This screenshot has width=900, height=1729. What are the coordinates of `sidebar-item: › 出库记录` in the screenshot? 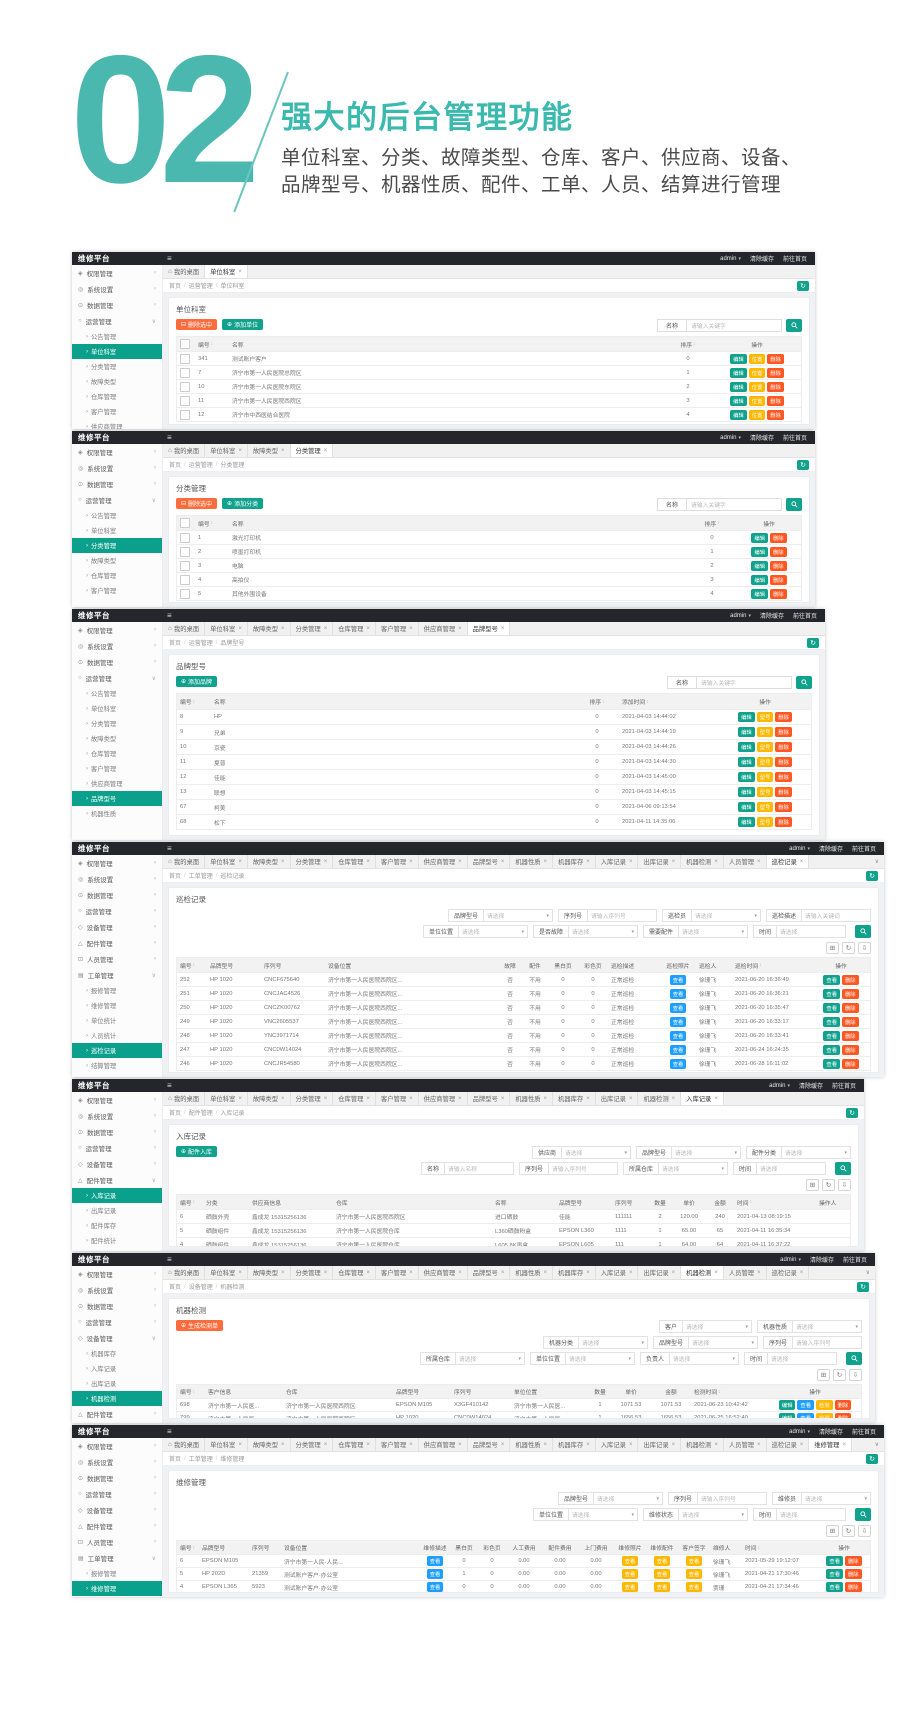 It's located at (117, 1383).